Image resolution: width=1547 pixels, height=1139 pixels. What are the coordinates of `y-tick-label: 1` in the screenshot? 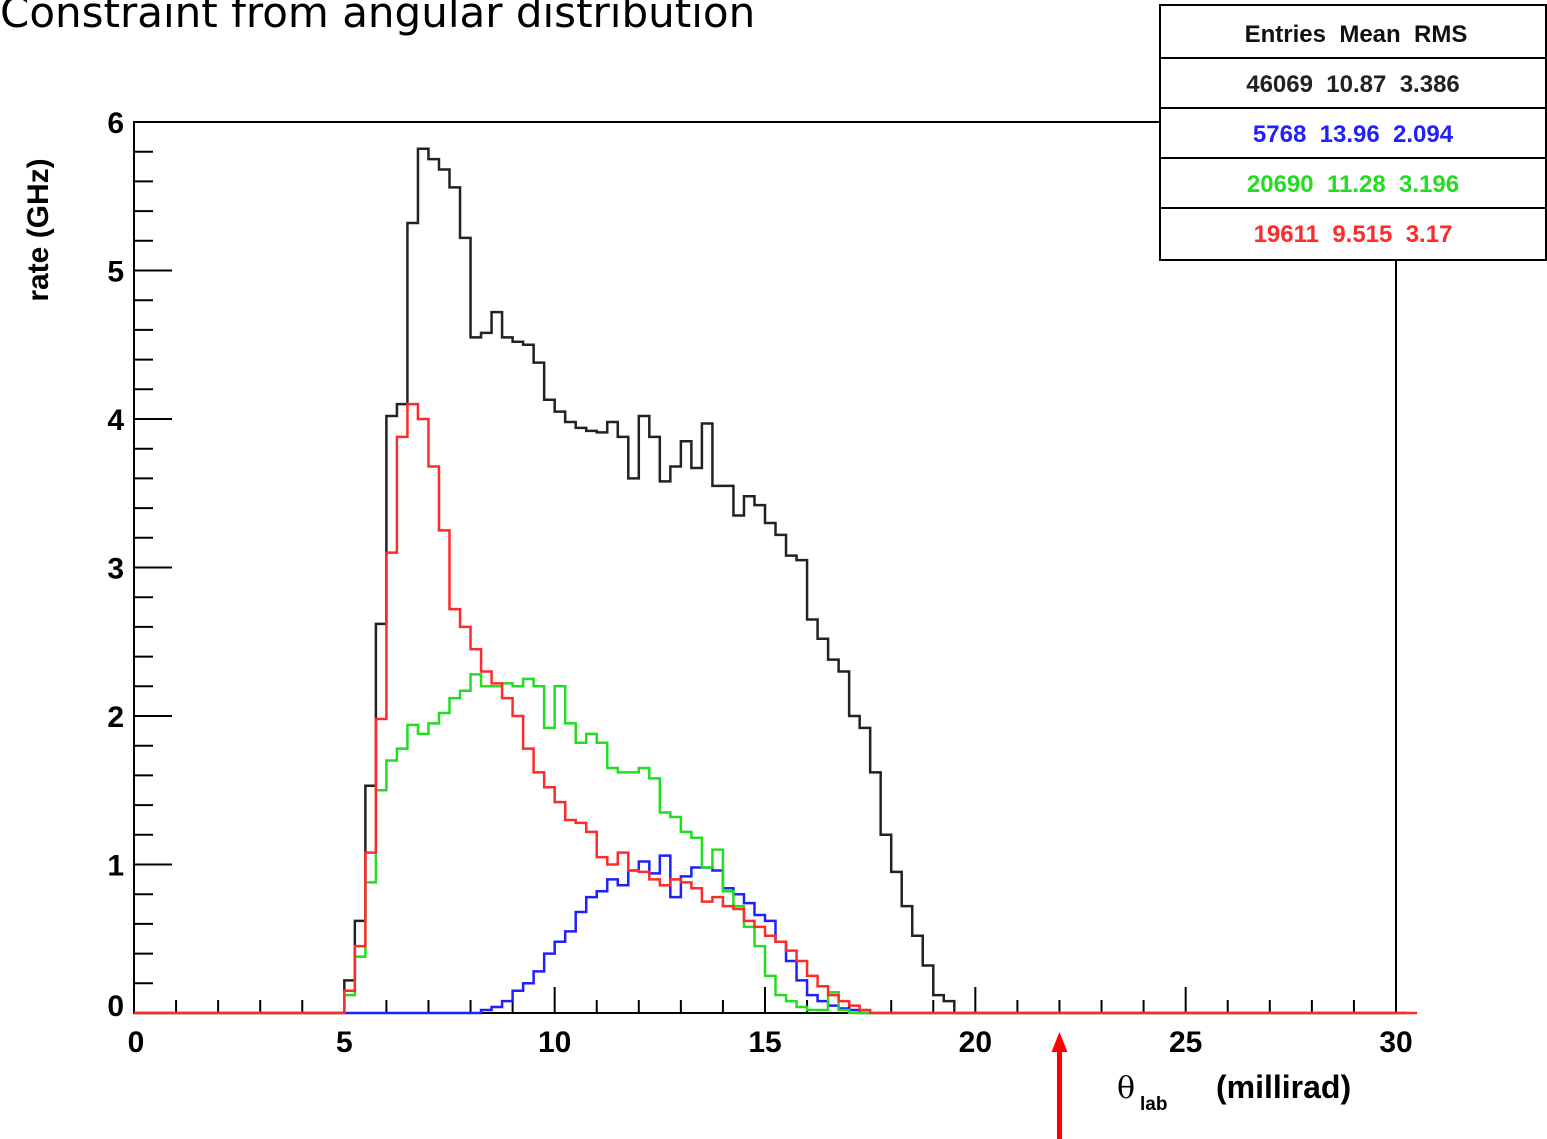 It's located at (115, 866).